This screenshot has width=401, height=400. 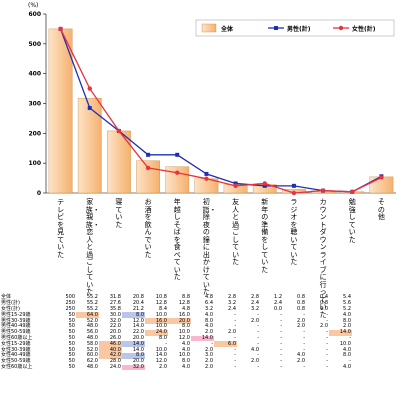 I want to click on legend-box, so click(x=295, y=28).